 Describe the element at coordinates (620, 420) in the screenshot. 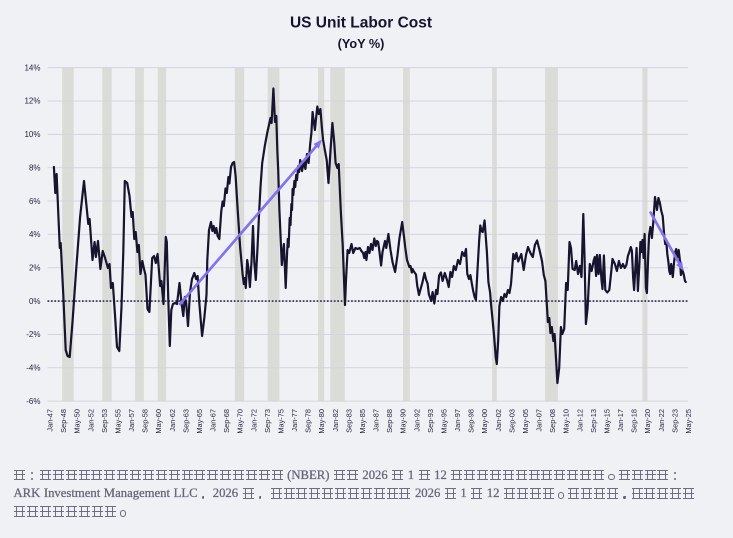

I see `svg-text: Jan-17` at that location.